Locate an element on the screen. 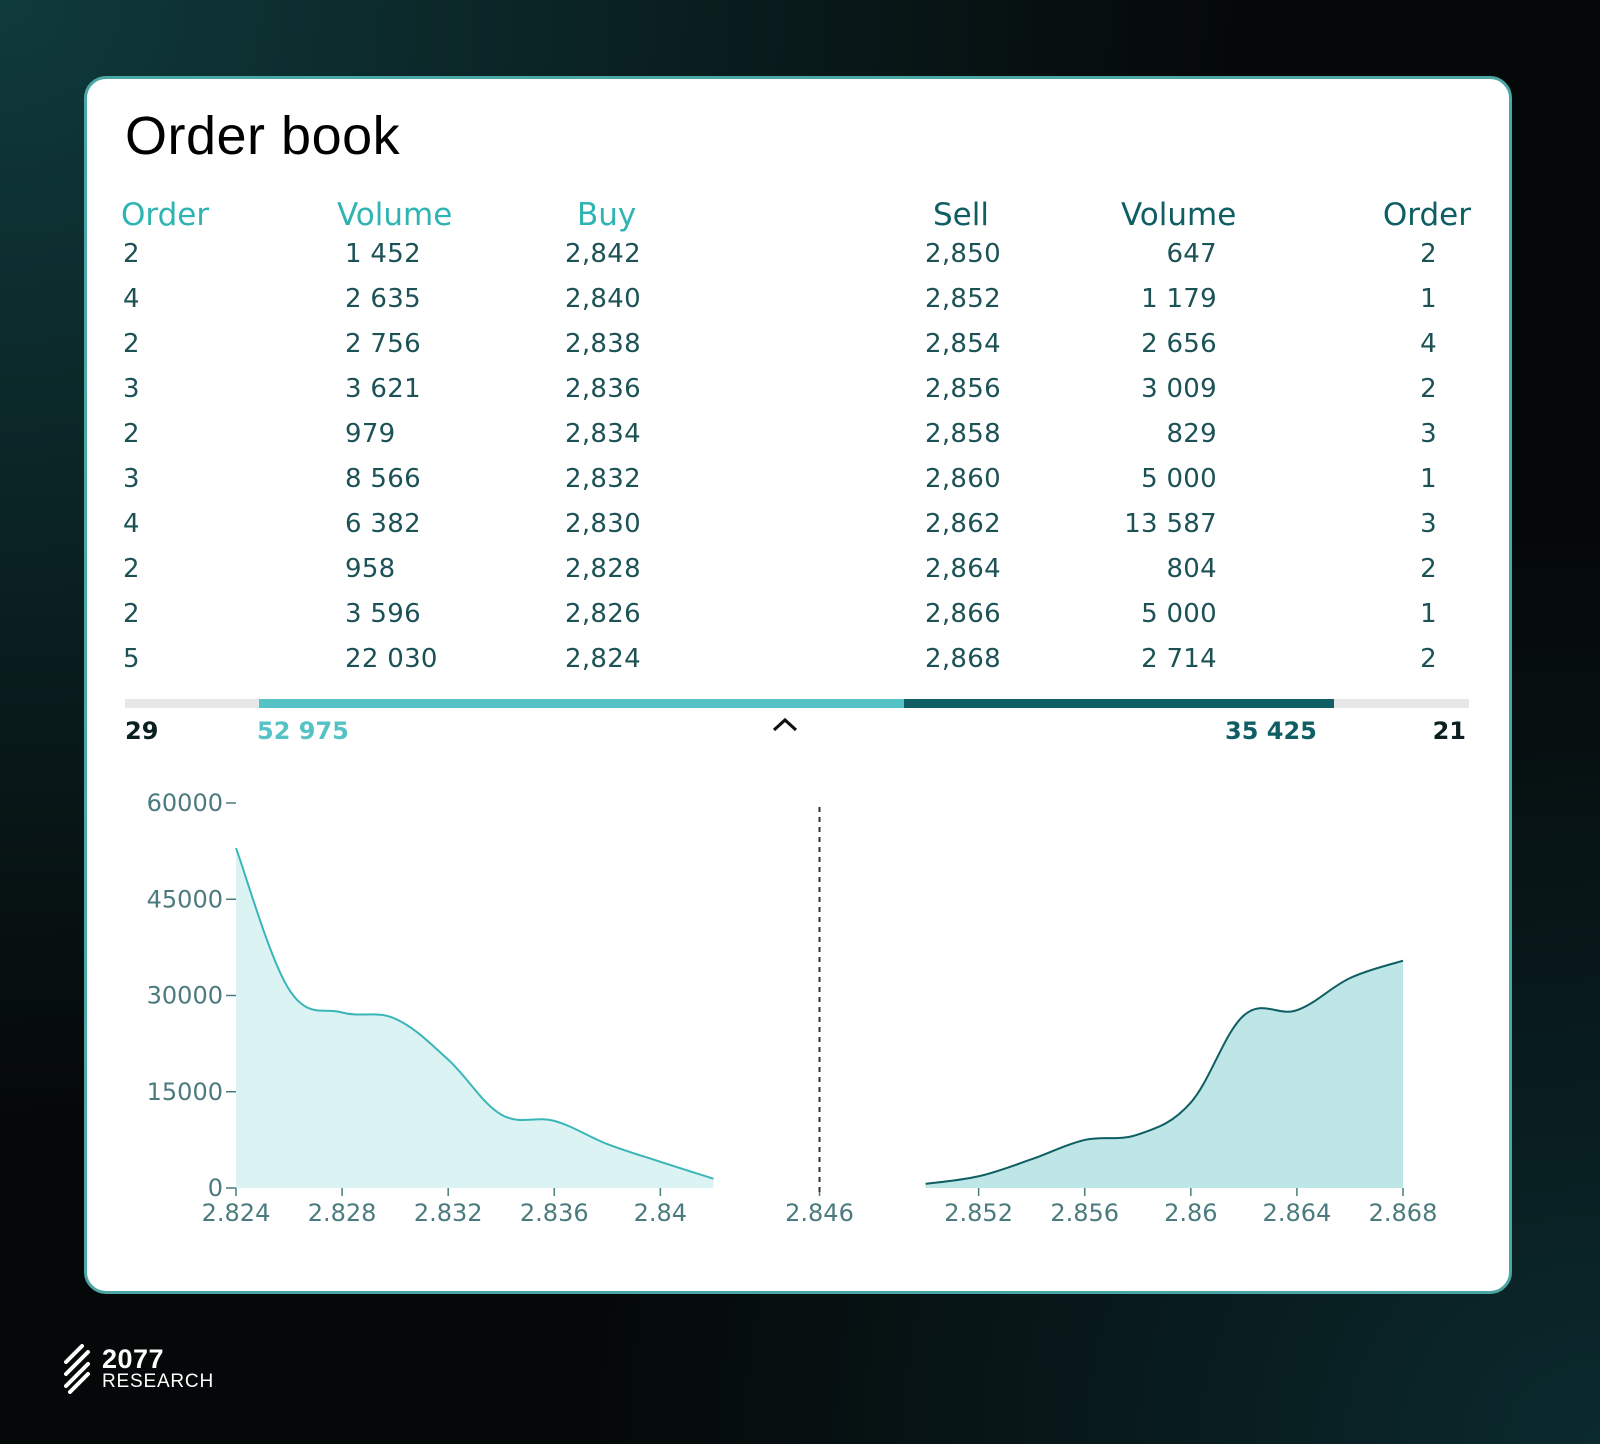  total-buy-volume: 52 975 is located at coordinates (303, 731).